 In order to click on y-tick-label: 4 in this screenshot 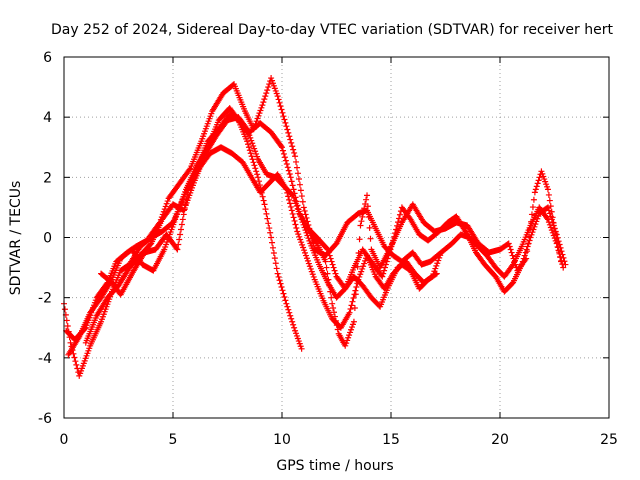, I will do `click(47, 118)`.